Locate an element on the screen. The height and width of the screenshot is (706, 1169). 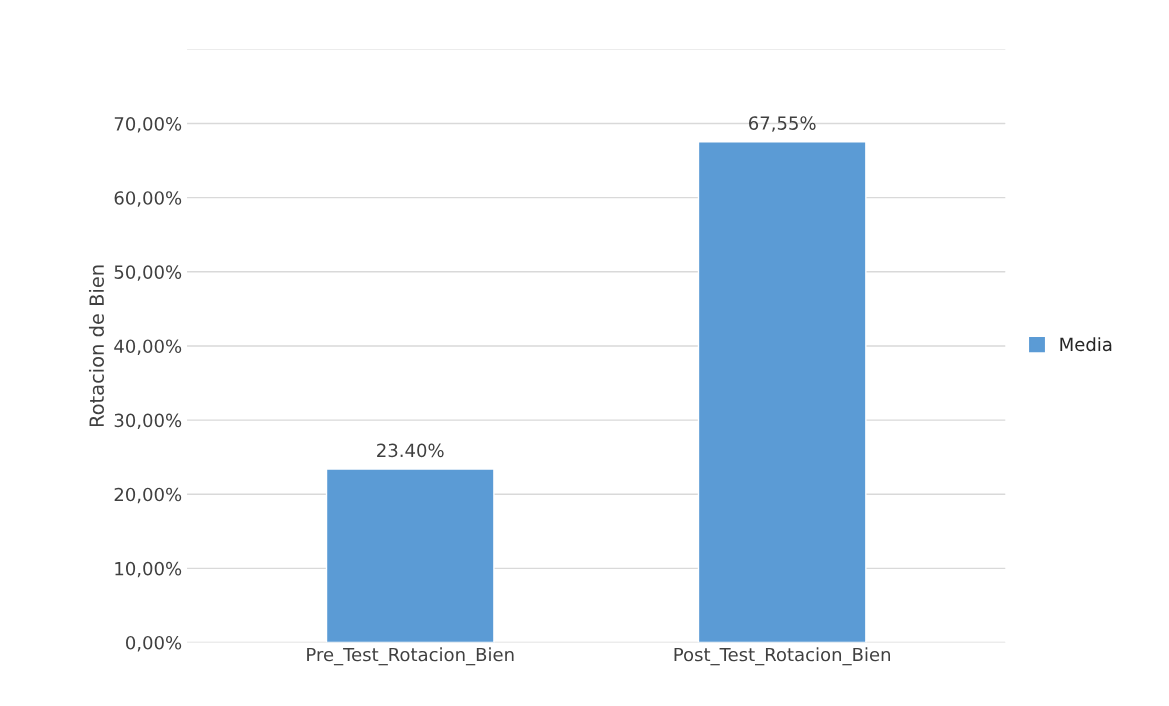
y-tick-label: 20,00% is located at coordinates (148, 495).